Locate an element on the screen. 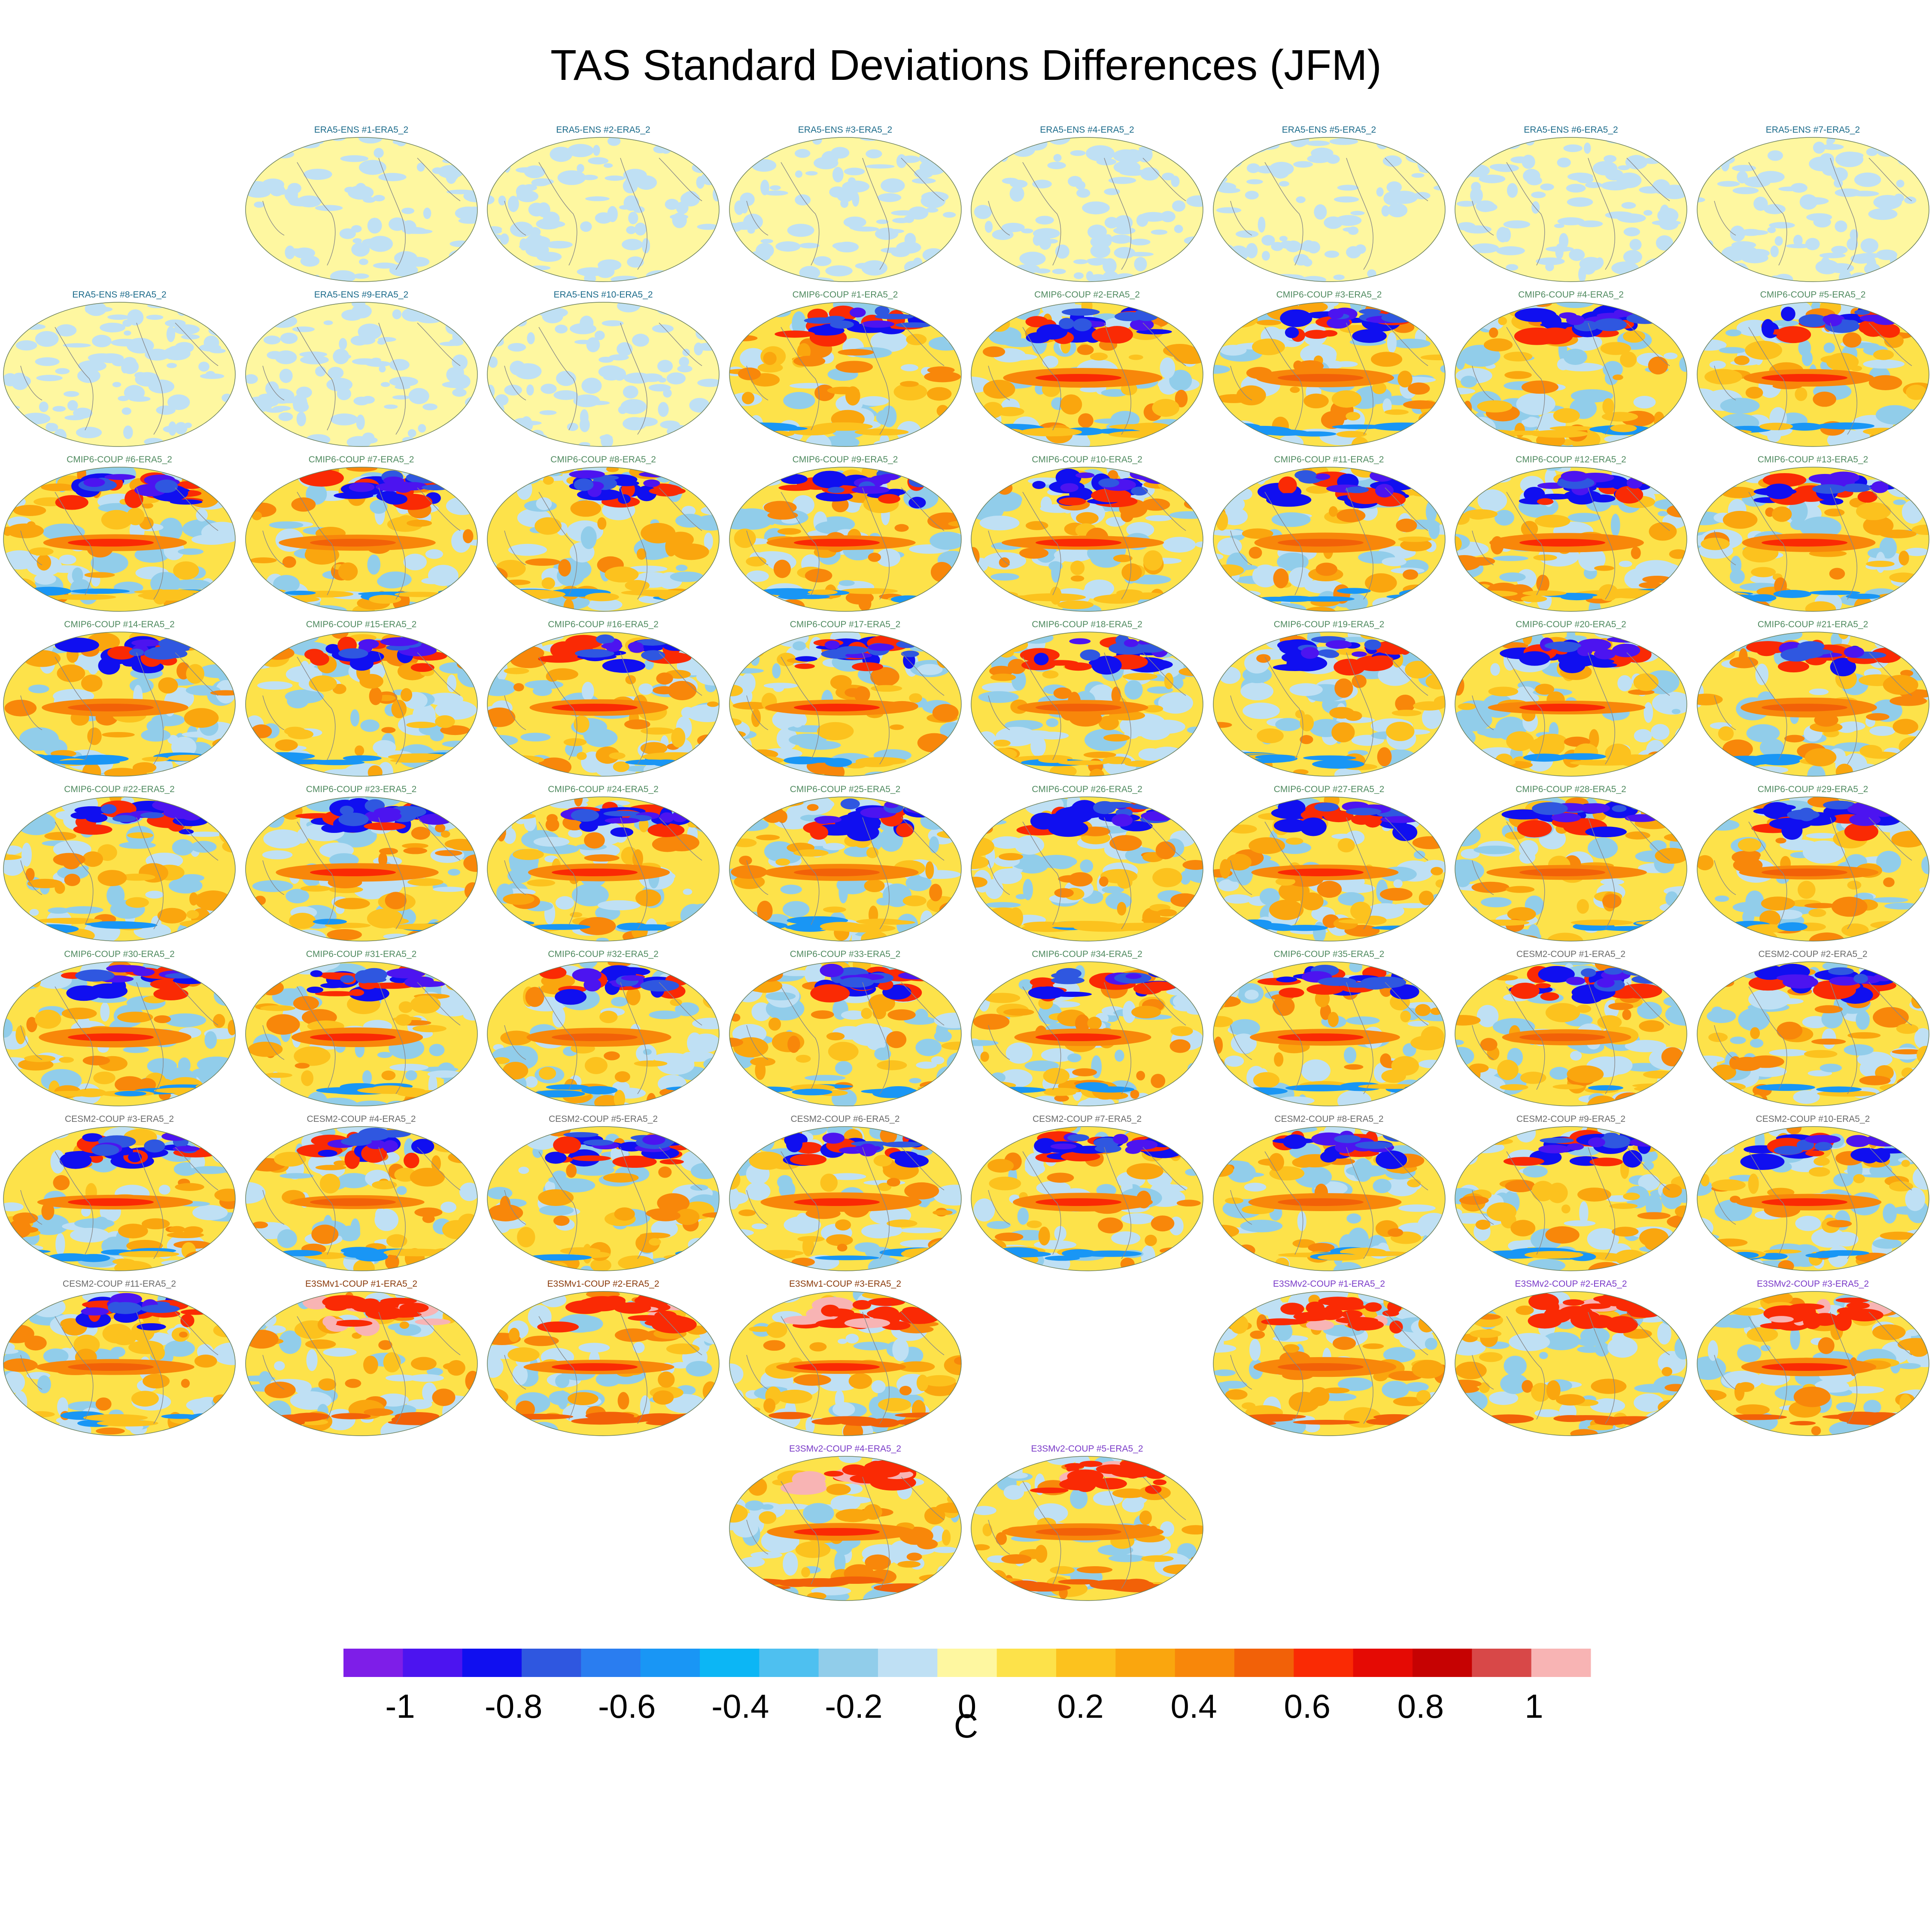 This screenshot has height=1932, width=1932. tropical-pacific-anomaly-core is located at coordinates (1078, 707).